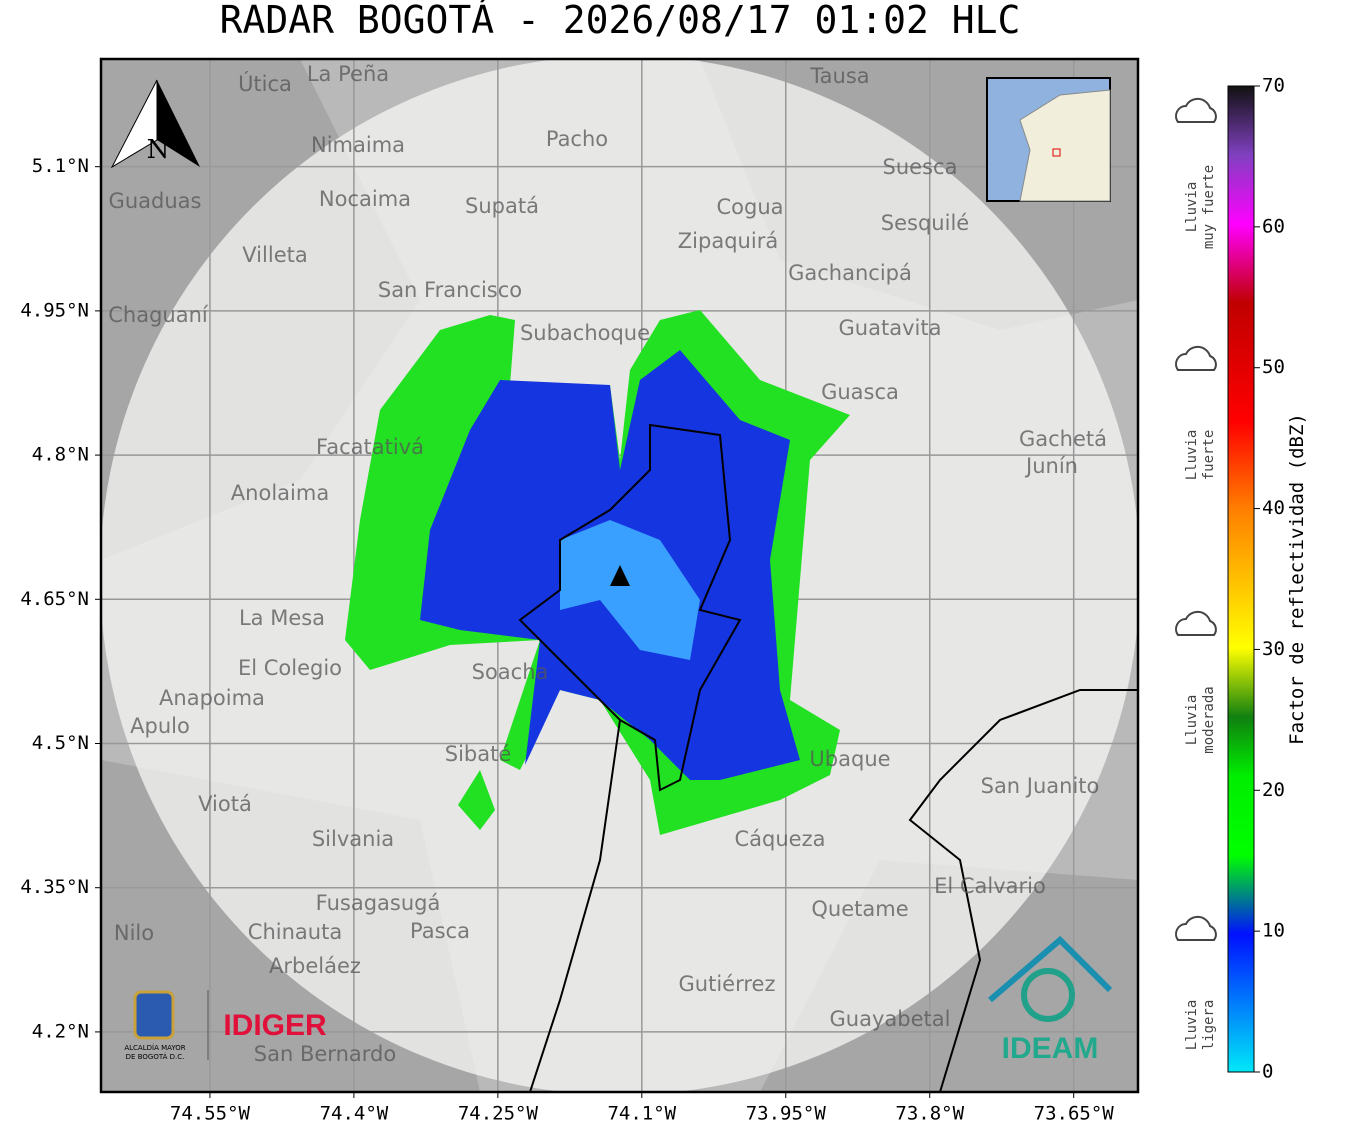 The width and height of the screenshot is (1349, 1139). I want to click on place-label: Gachancipá, so click(850, 273).